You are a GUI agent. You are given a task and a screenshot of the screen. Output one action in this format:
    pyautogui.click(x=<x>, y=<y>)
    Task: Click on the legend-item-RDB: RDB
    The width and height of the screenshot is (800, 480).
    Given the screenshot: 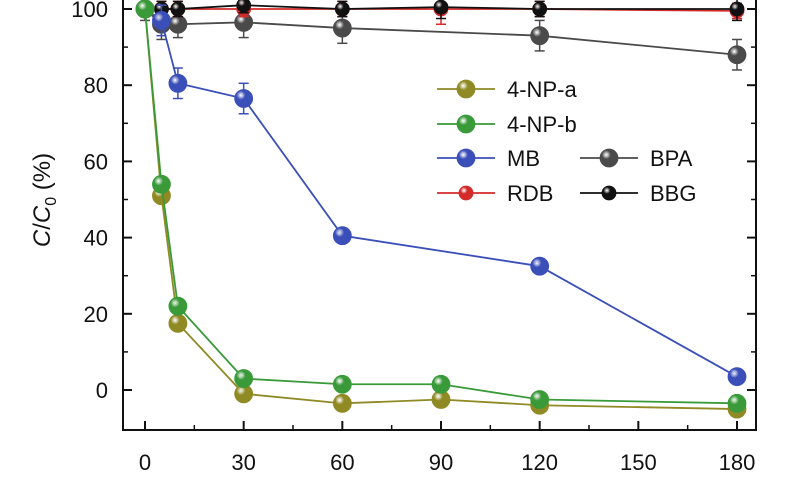 What is the action you would take?
    pyautogui.click(x=495, y=193)
    